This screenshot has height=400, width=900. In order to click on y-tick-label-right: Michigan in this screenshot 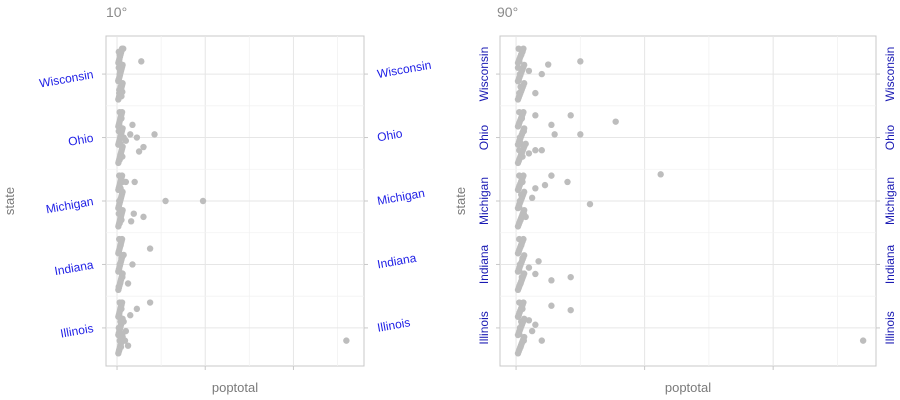, I will do `click(401, 197)`.